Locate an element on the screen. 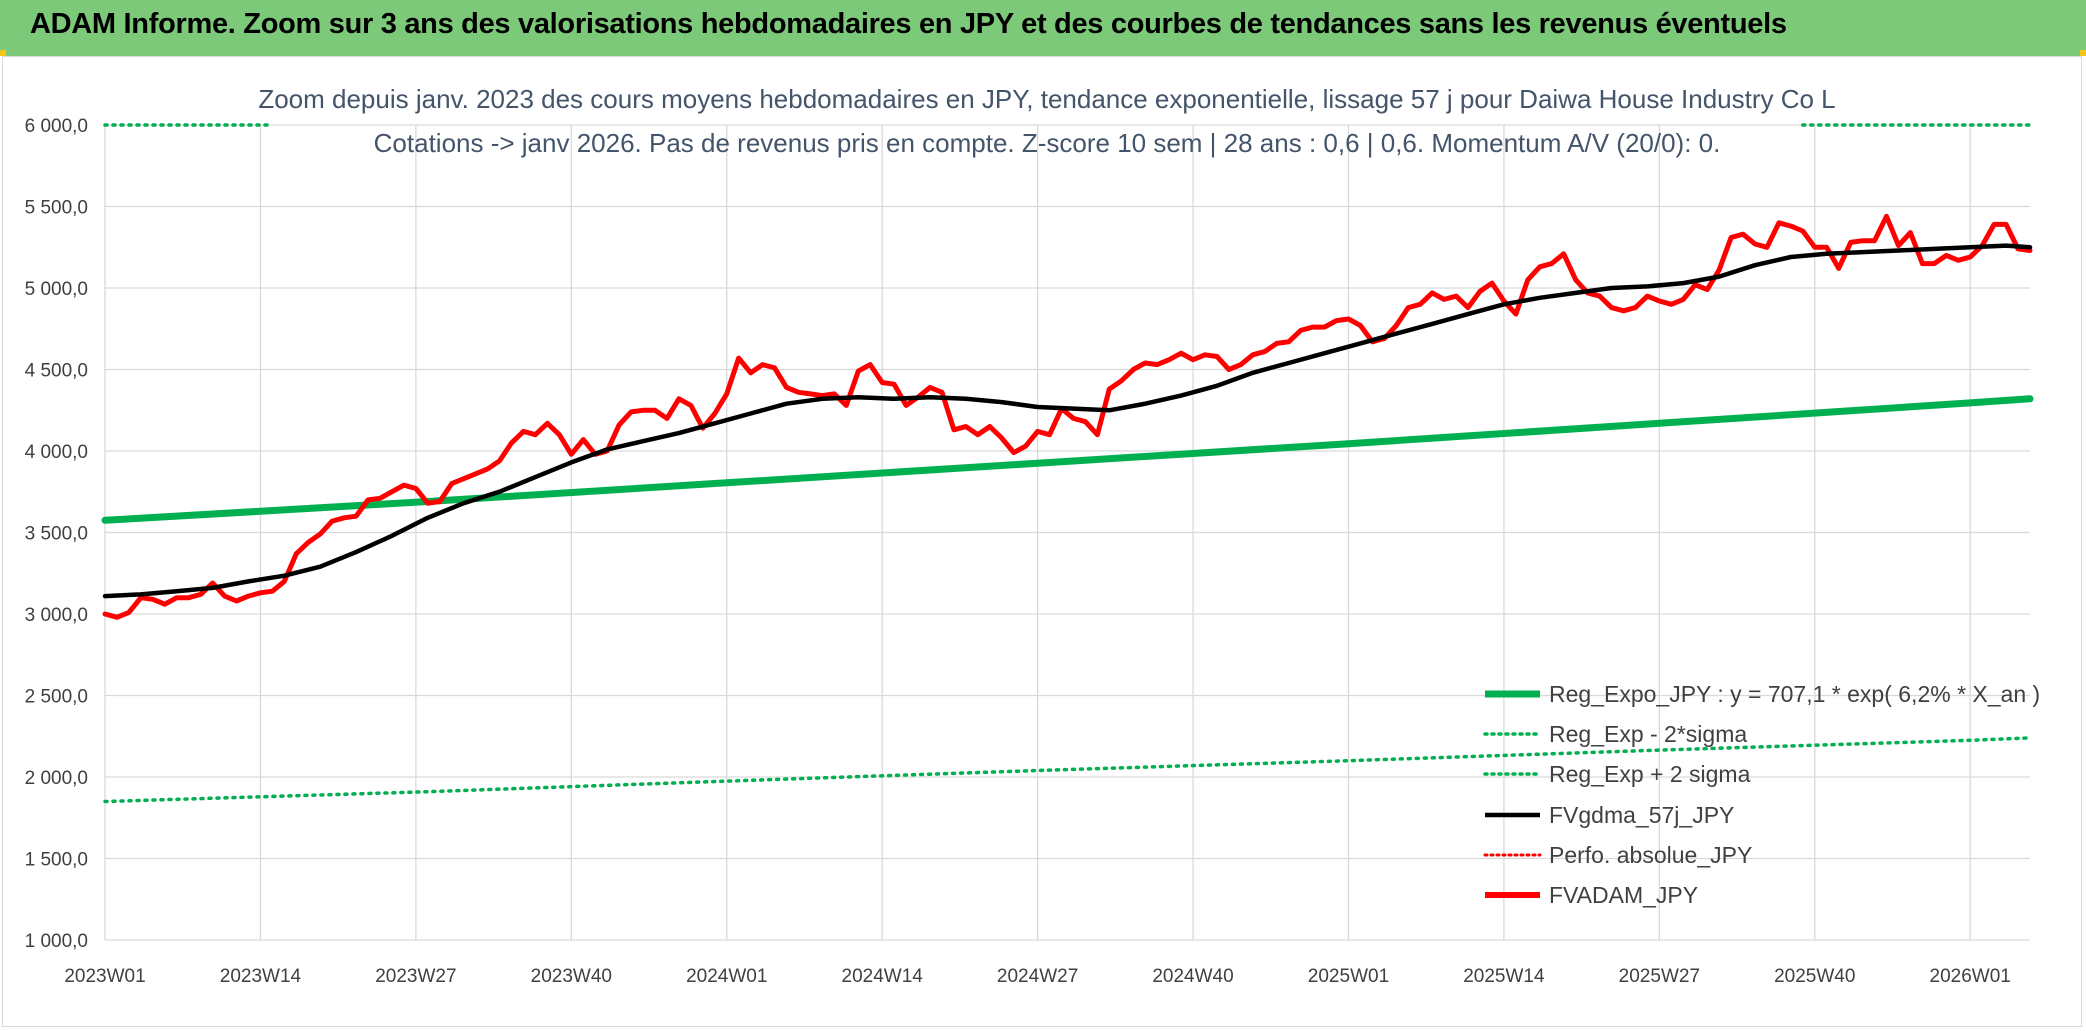 The image size is (2086, 1031). y-tick-label: 2 500,0 is located at coordinates (56, 697).